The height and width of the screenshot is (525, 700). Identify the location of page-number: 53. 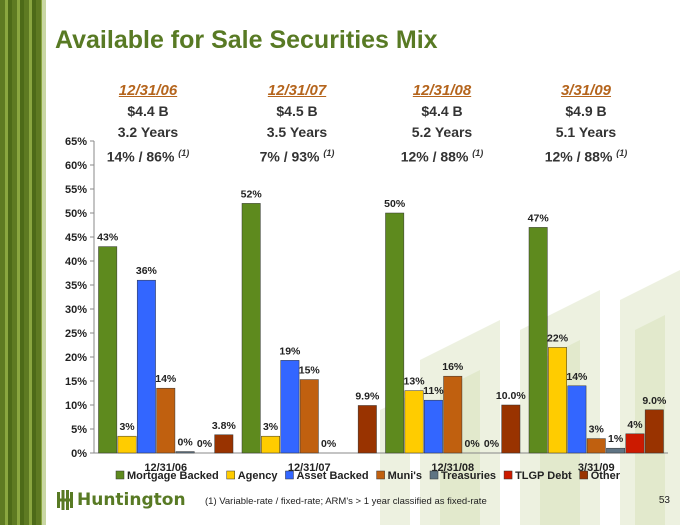
(664, 500).